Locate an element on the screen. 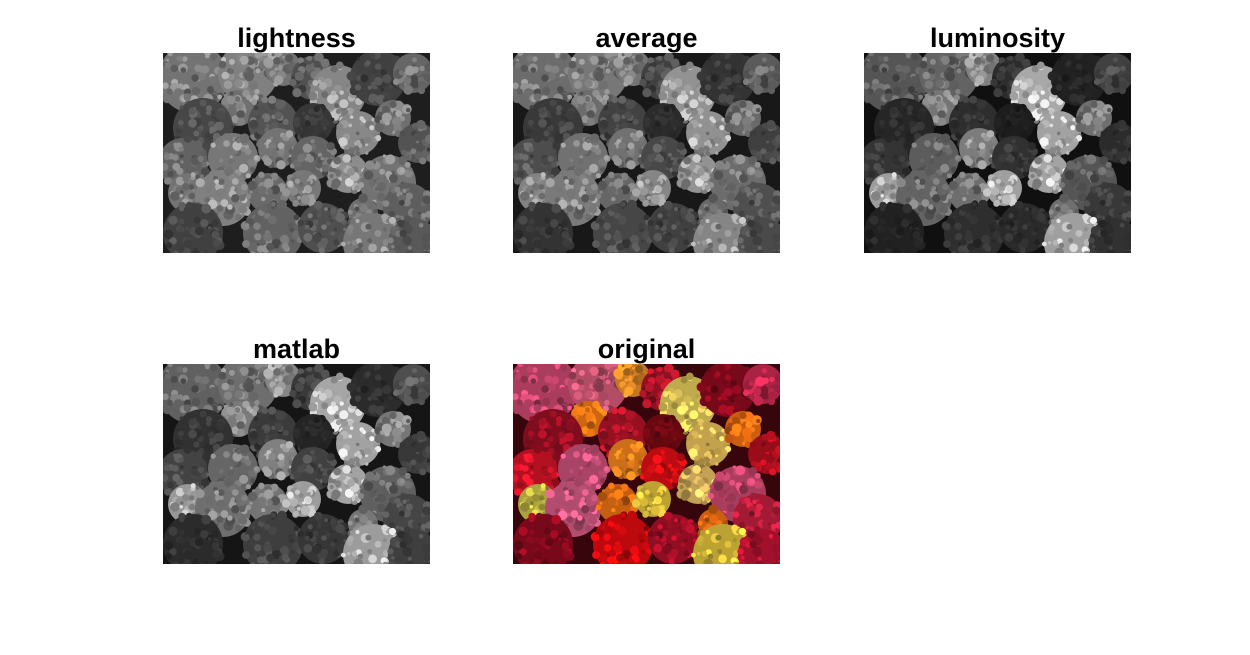 This screenshot has height=655, width=1250. image-matlab-grayscale is located at coordinates (296, 464).